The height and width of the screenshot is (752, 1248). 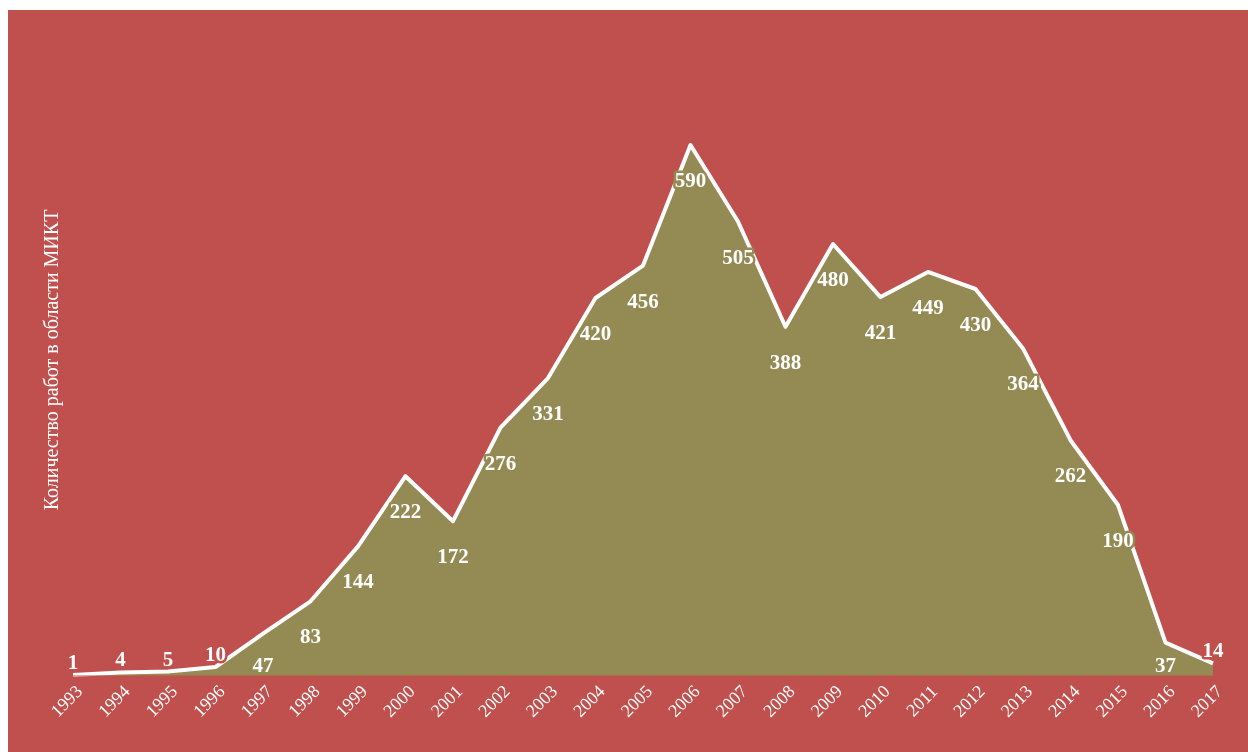 I want to click on data-label: 505, so click(x=738, y=256).